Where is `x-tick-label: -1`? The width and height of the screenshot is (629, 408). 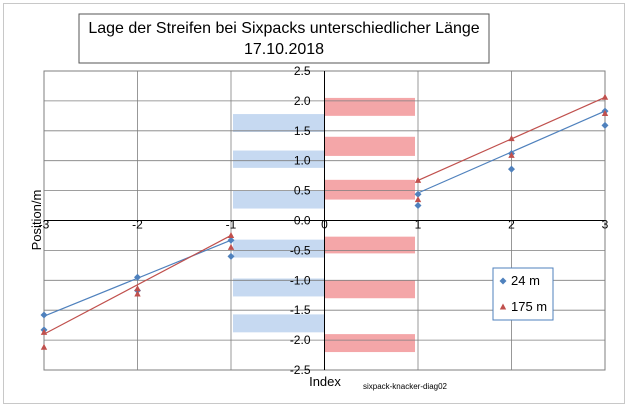
x-tick-label: -1 is located at coordinates (231, 225).